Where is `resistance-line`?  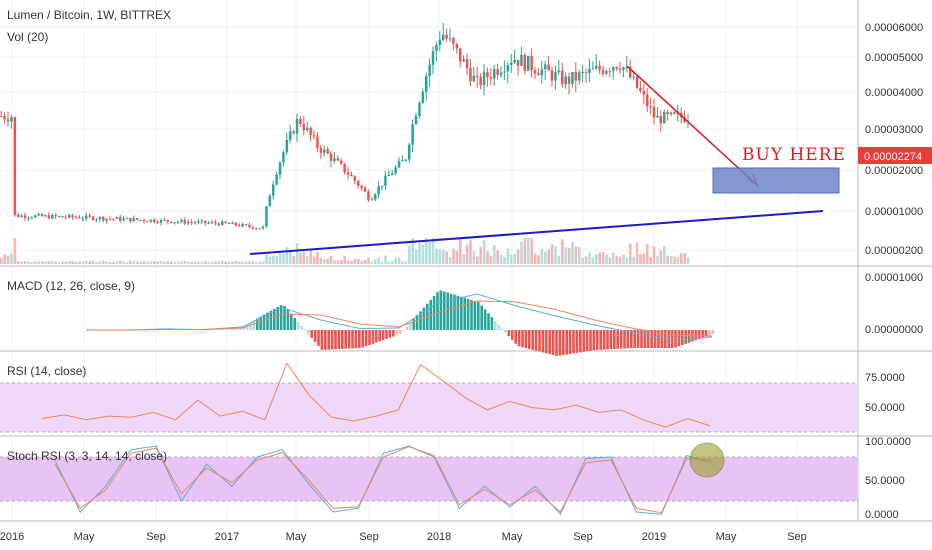
resistance-line is located at coordinates (692, 125).